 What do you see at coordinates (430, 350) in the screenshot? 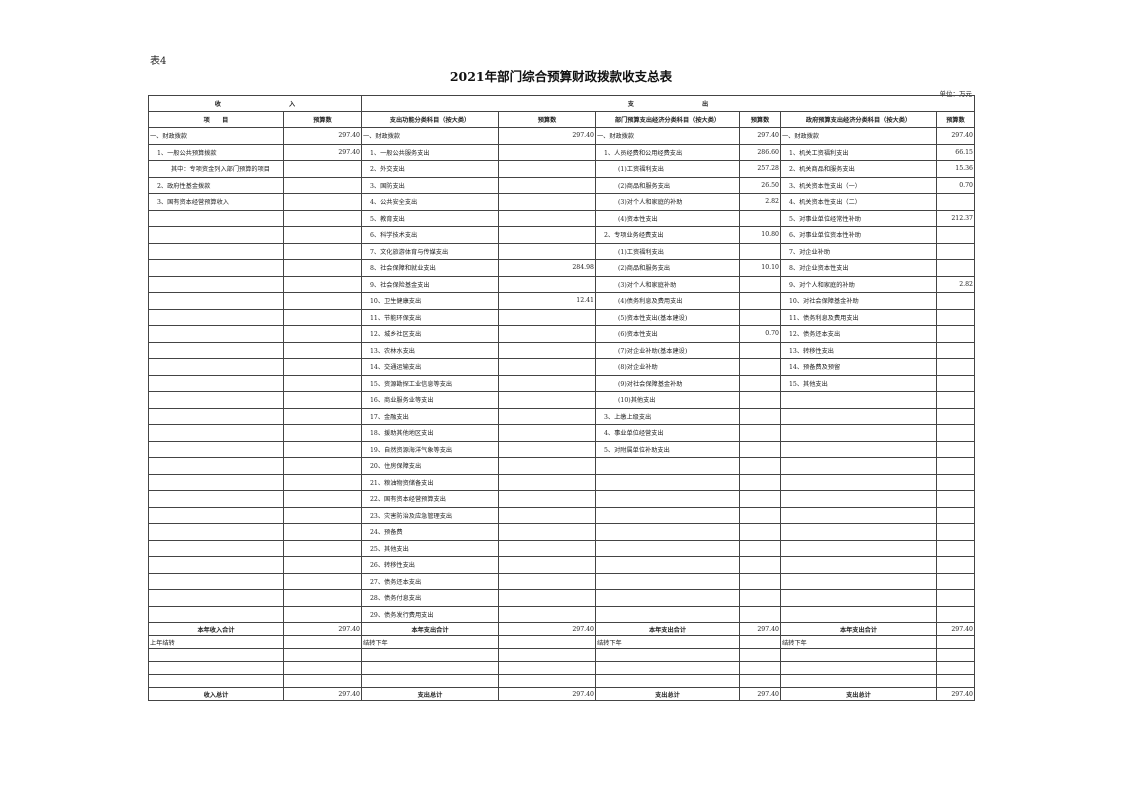
I see `item-cell: 13、农林水支出` at bounding box center [430, 350].